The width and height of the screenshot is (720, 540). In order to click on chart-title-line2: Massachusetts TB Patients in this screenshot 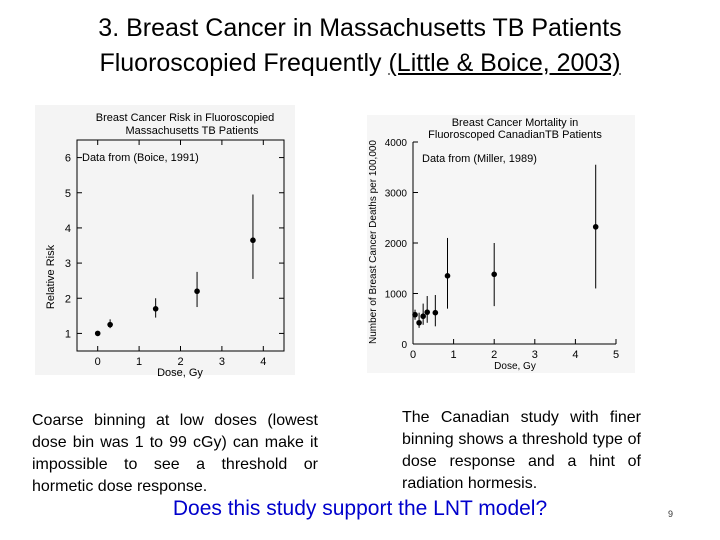, I will do `click(192, 131)`.